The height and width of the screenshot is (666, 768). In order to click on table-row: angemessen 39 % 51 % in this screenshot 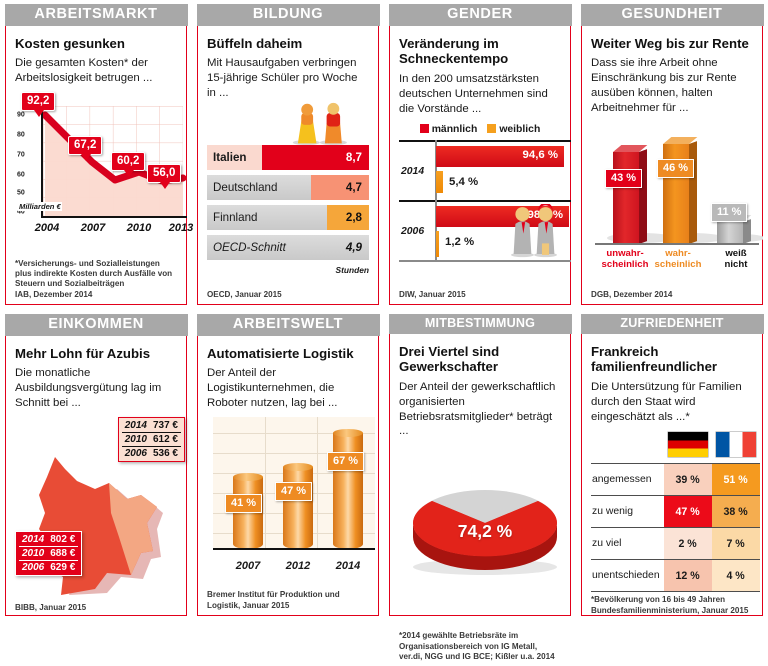, I will do `click(675, 479)`.